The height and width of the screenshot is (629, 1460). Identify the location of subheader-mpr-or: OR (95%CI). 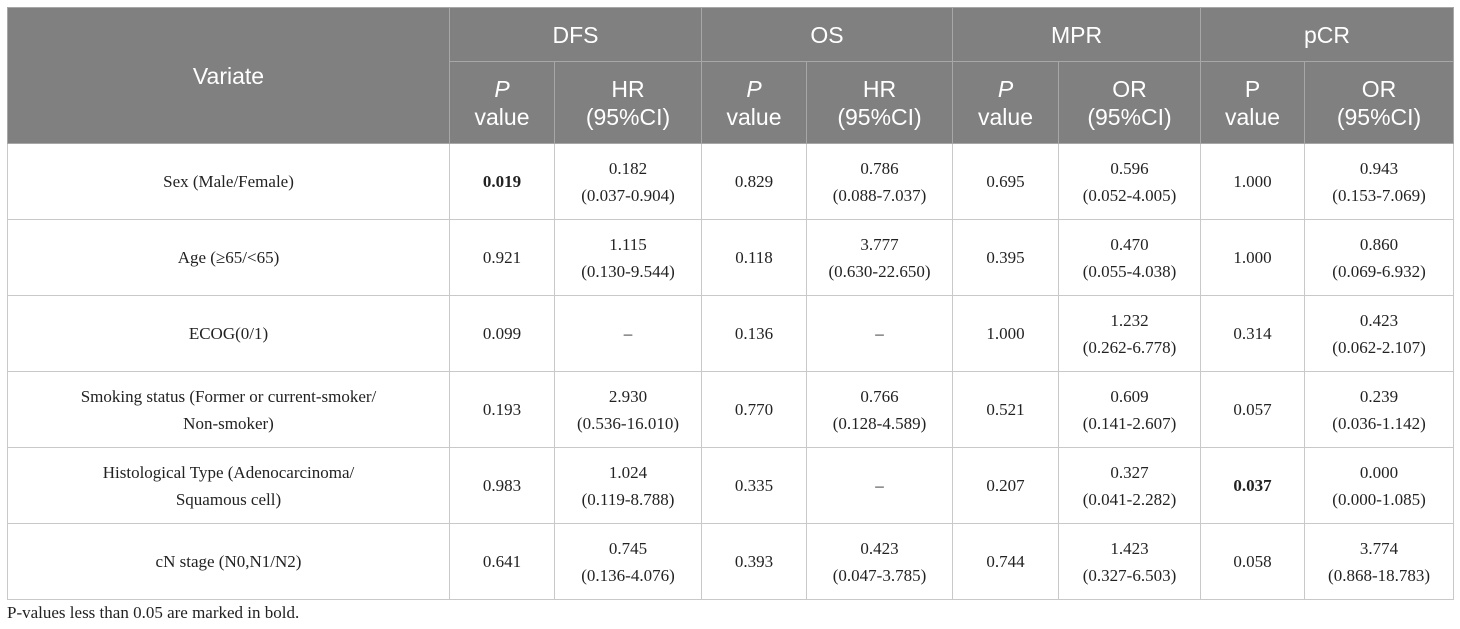
(1130, 102).